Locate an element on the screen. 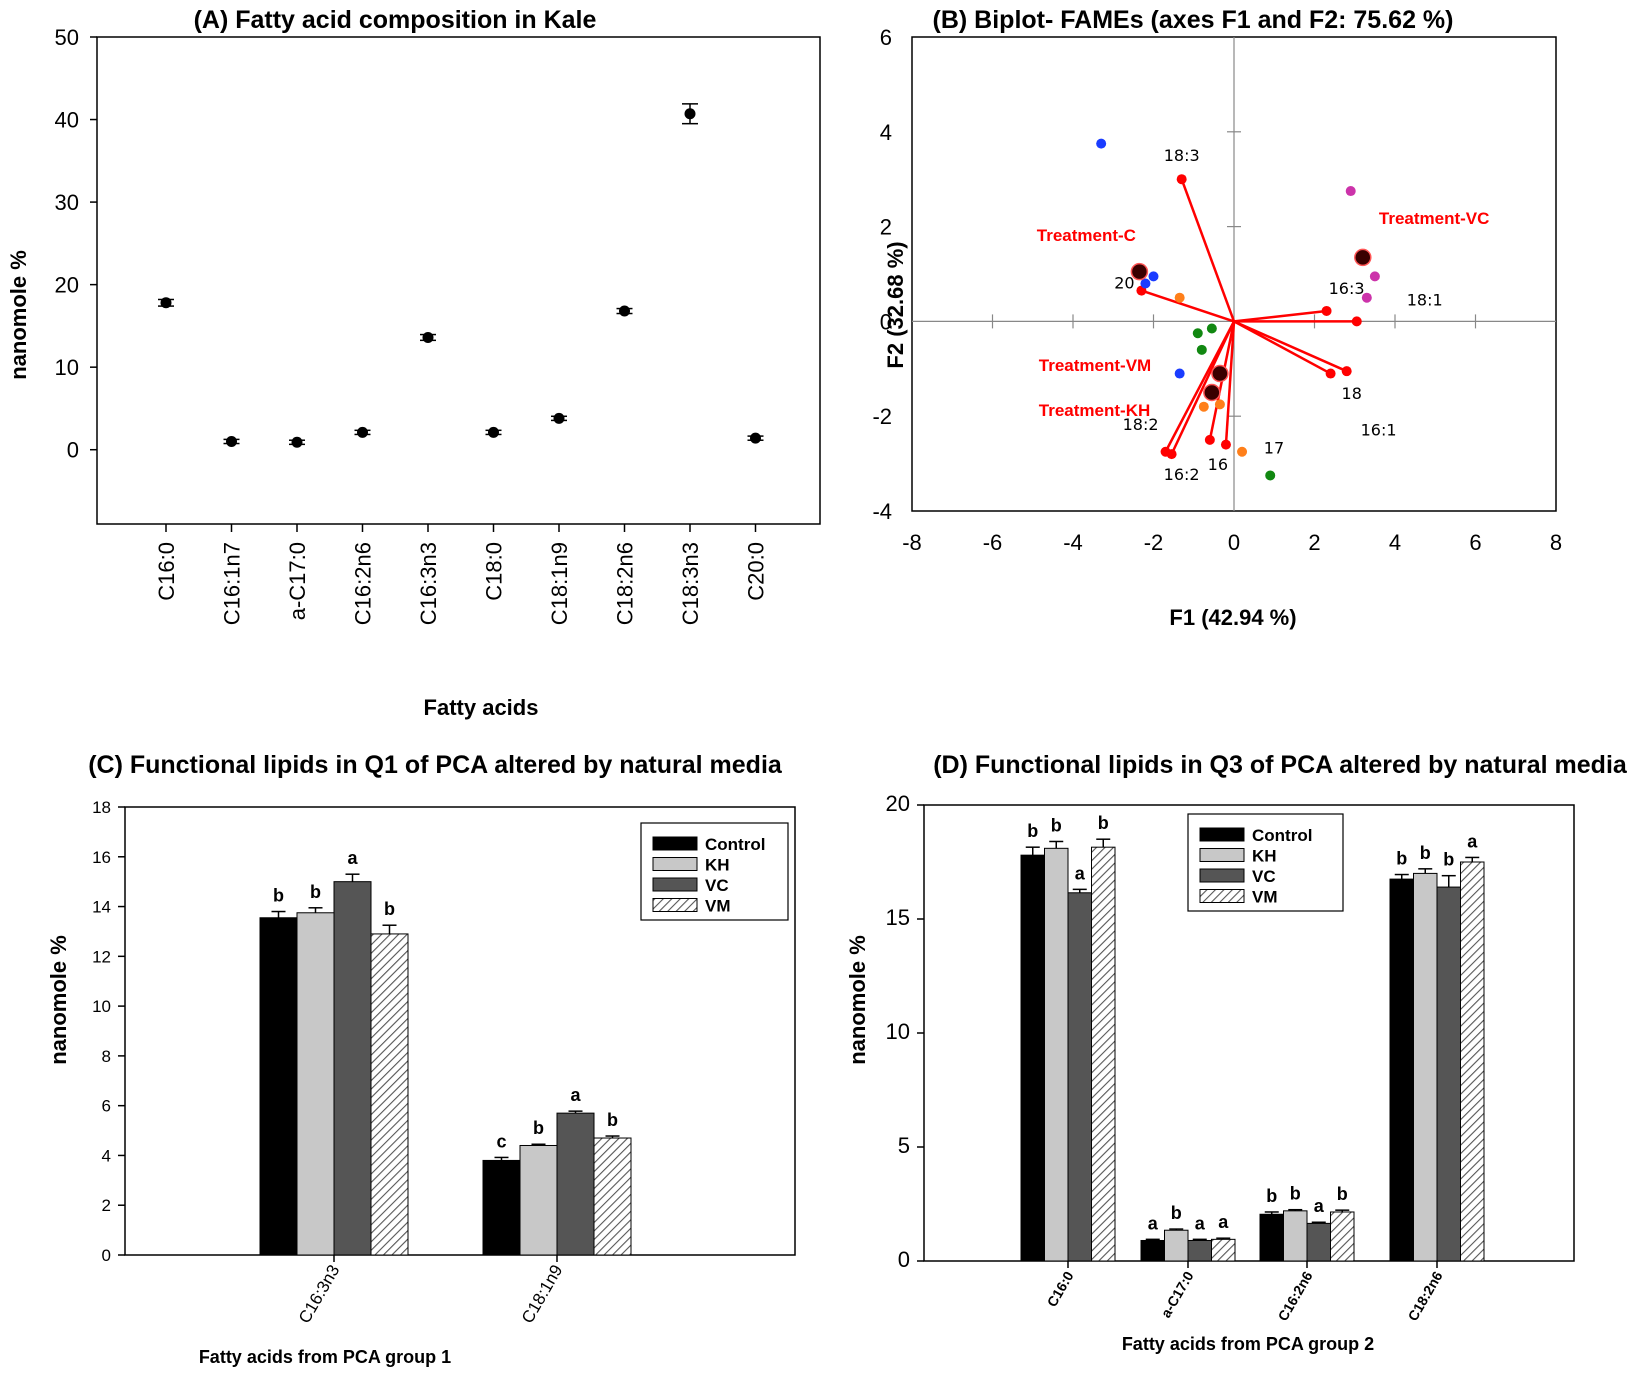 The width and height of the screenshot is (1650, 1375). panel-b-treatment-label: Treatment-C is located at coordinates (1086, 235).